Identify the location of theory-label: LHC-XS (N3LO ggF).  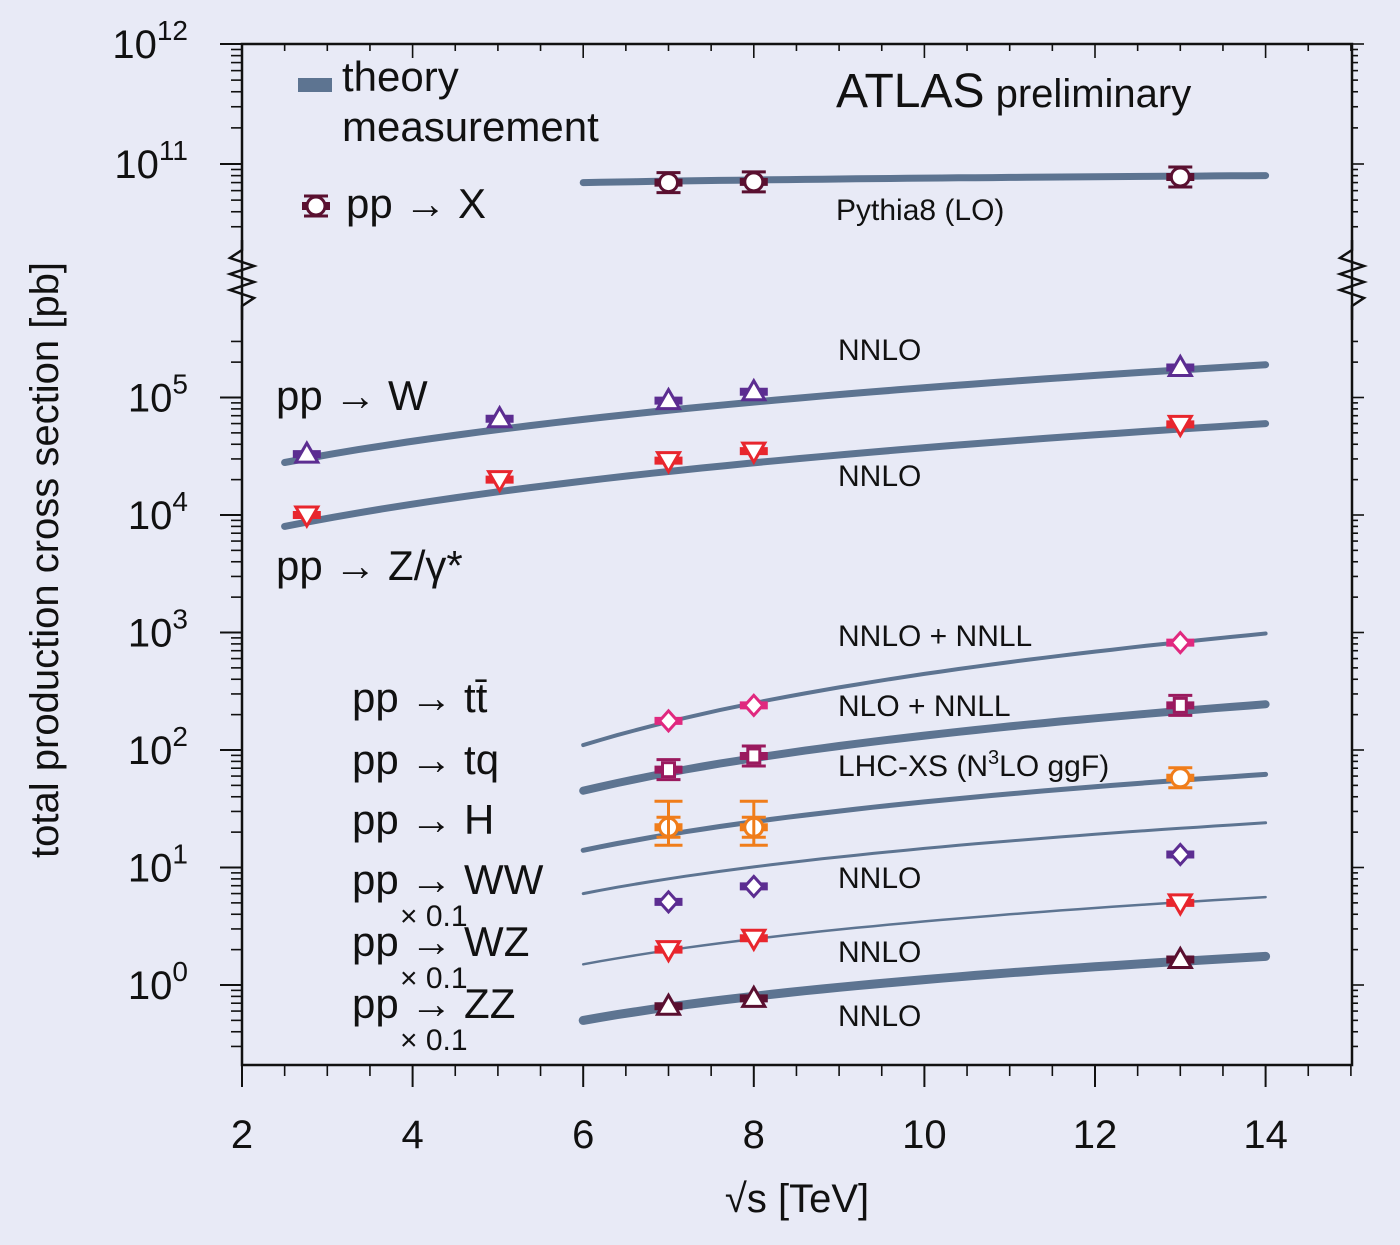
(973, 765).